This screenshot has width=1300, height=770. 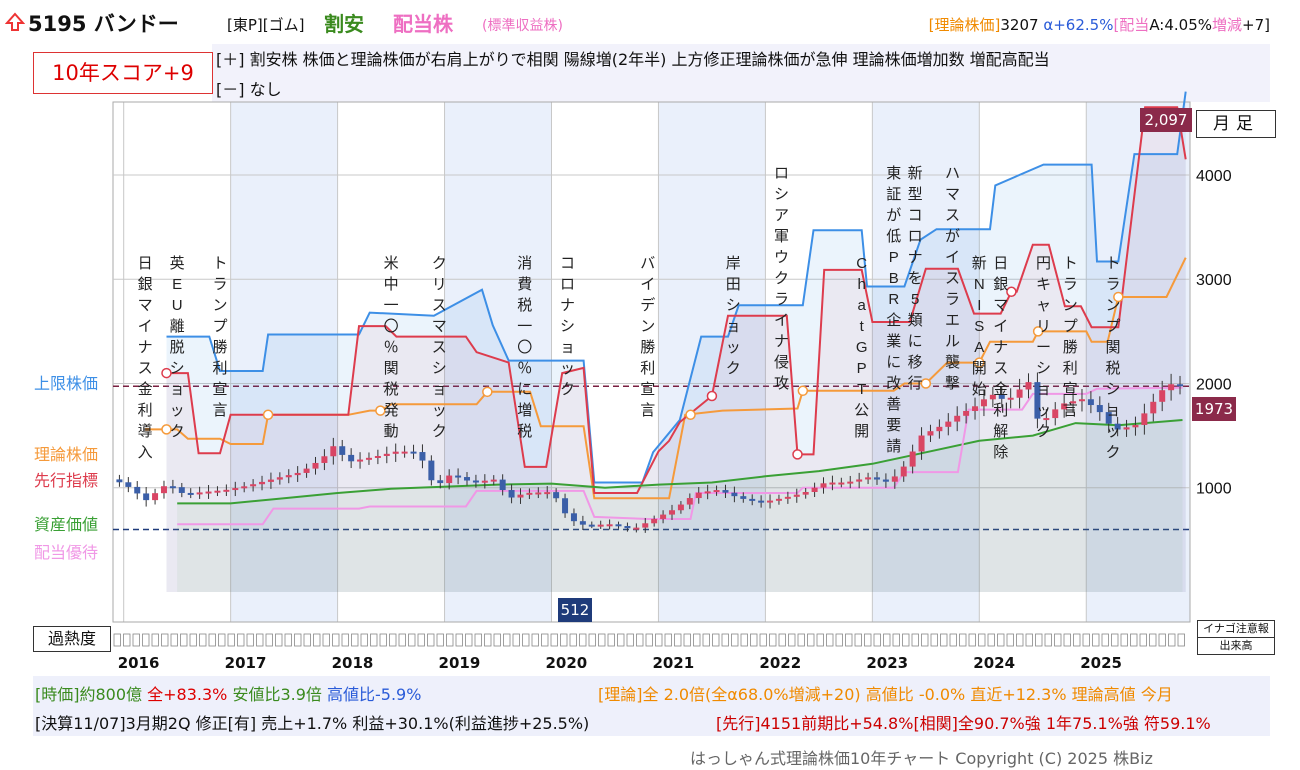 I want to click on event-char: 勝, so click(x=647, y=347).